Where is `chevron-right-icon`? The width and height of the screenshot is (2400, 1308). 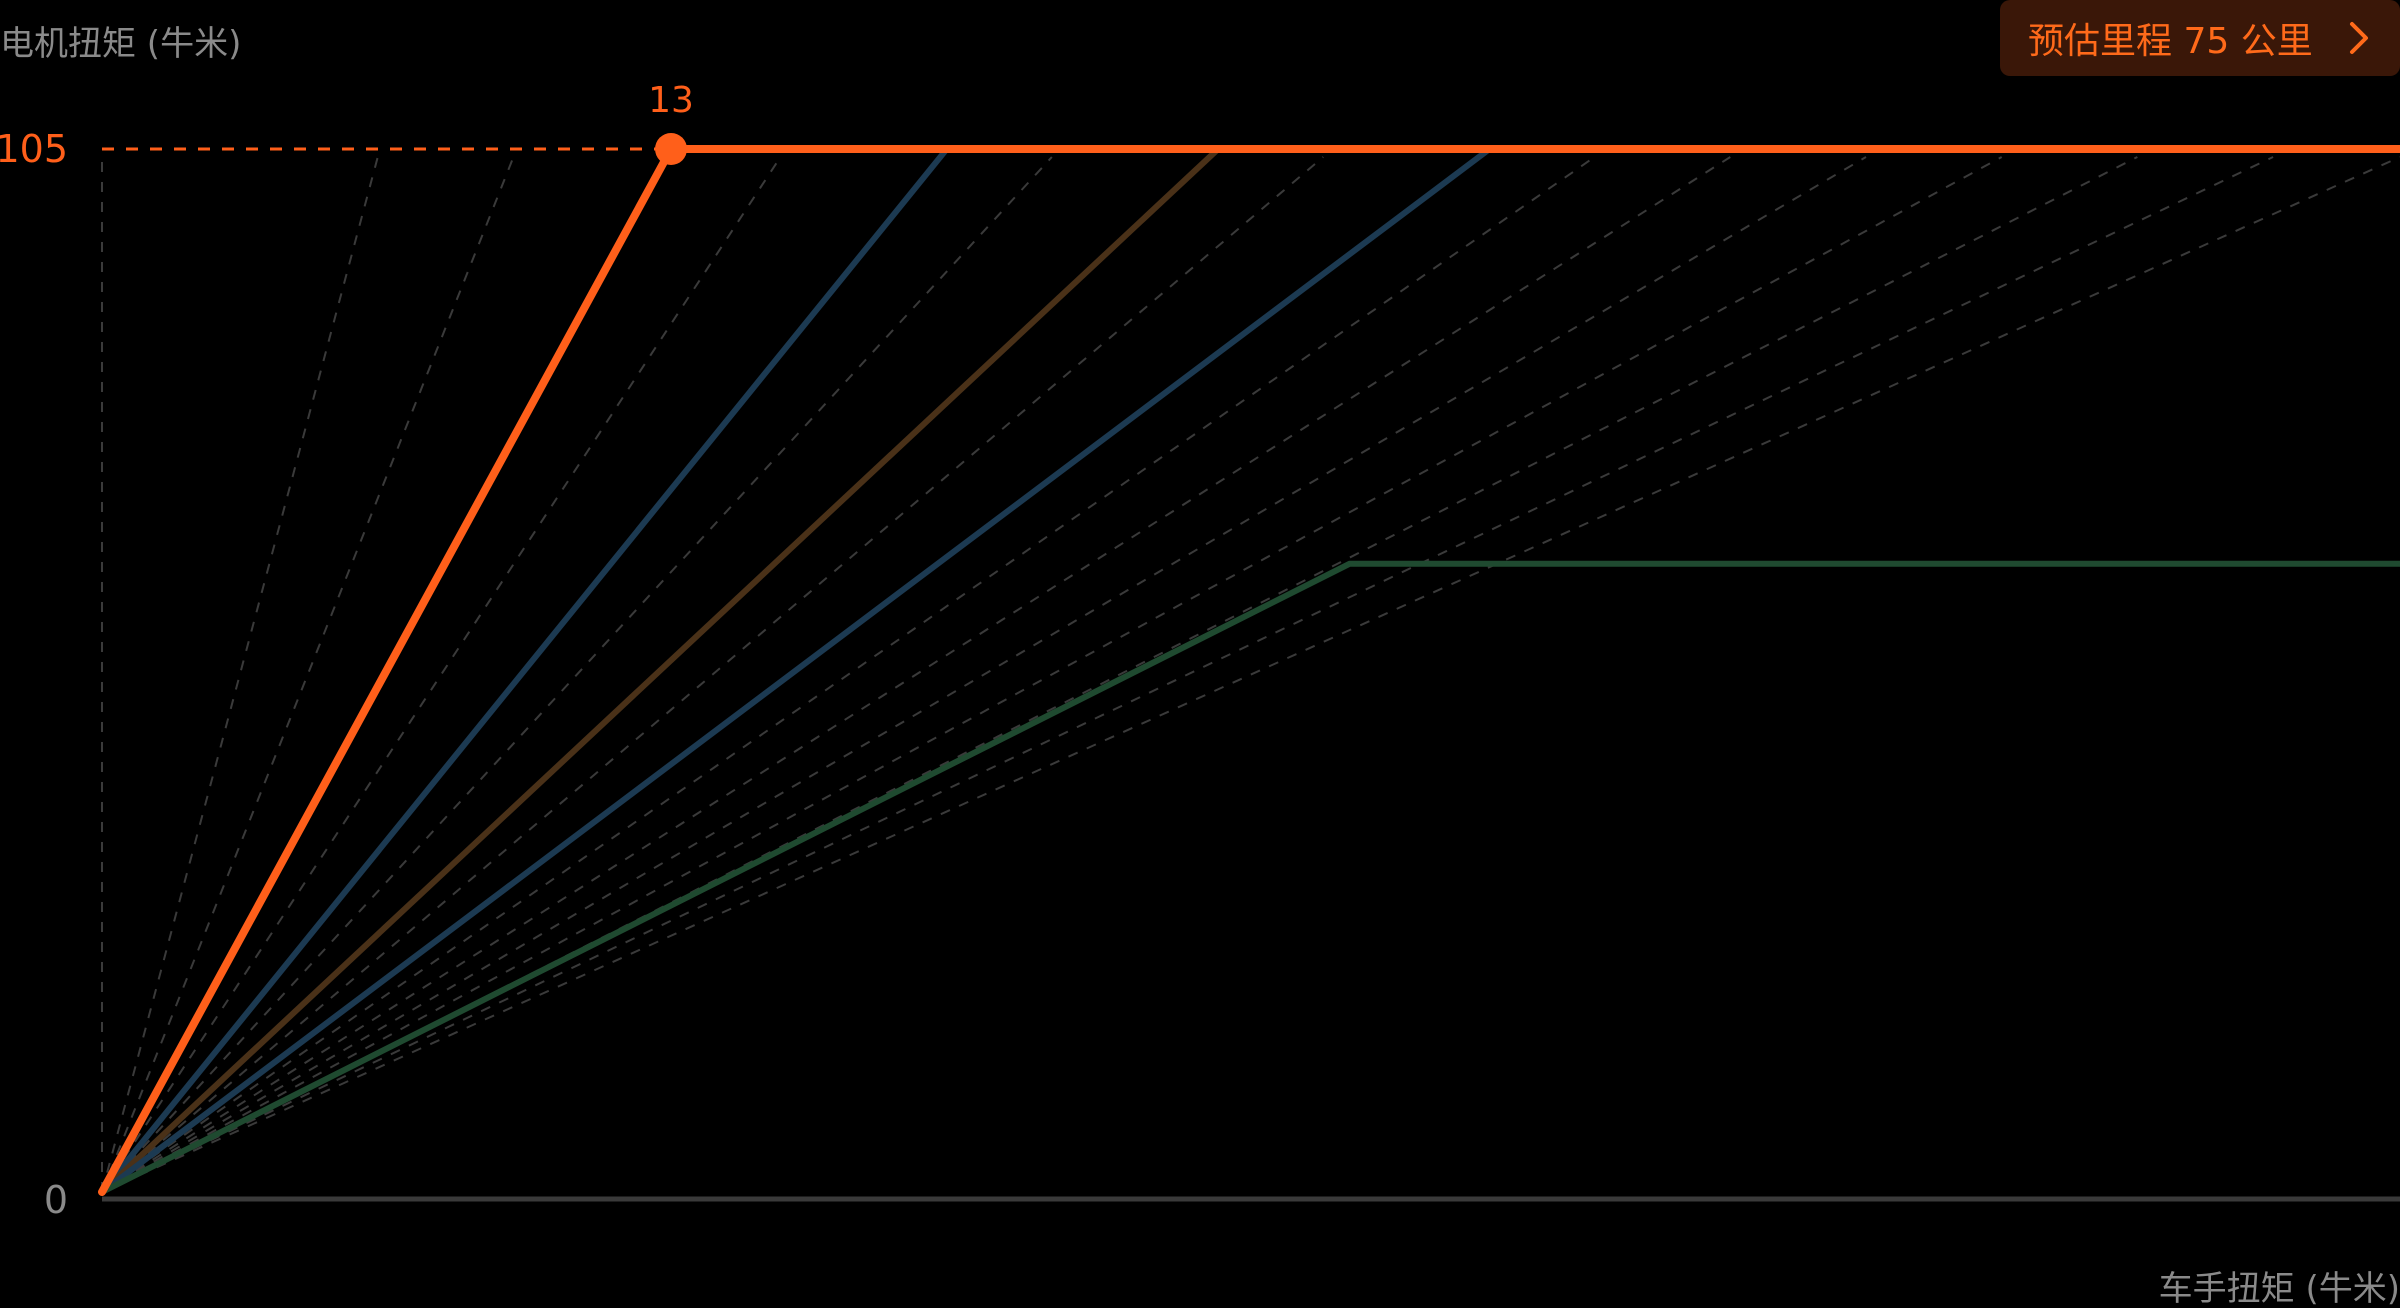
chevron-right-icon is located at coordinates (2359, 38).